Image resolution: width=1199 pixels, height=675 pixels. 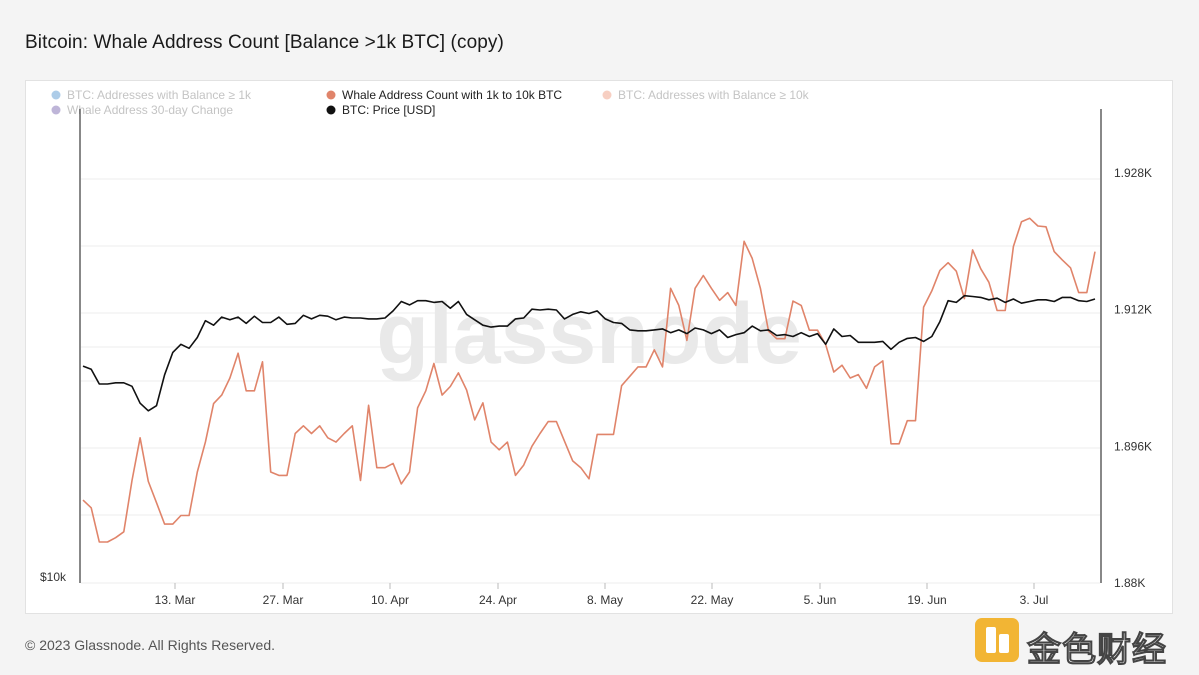 What do you see at coordinates (150, 110) in the screenshot?
I see `legend-label: Whale Address 30-day Change` at bounding box center [150, 110].